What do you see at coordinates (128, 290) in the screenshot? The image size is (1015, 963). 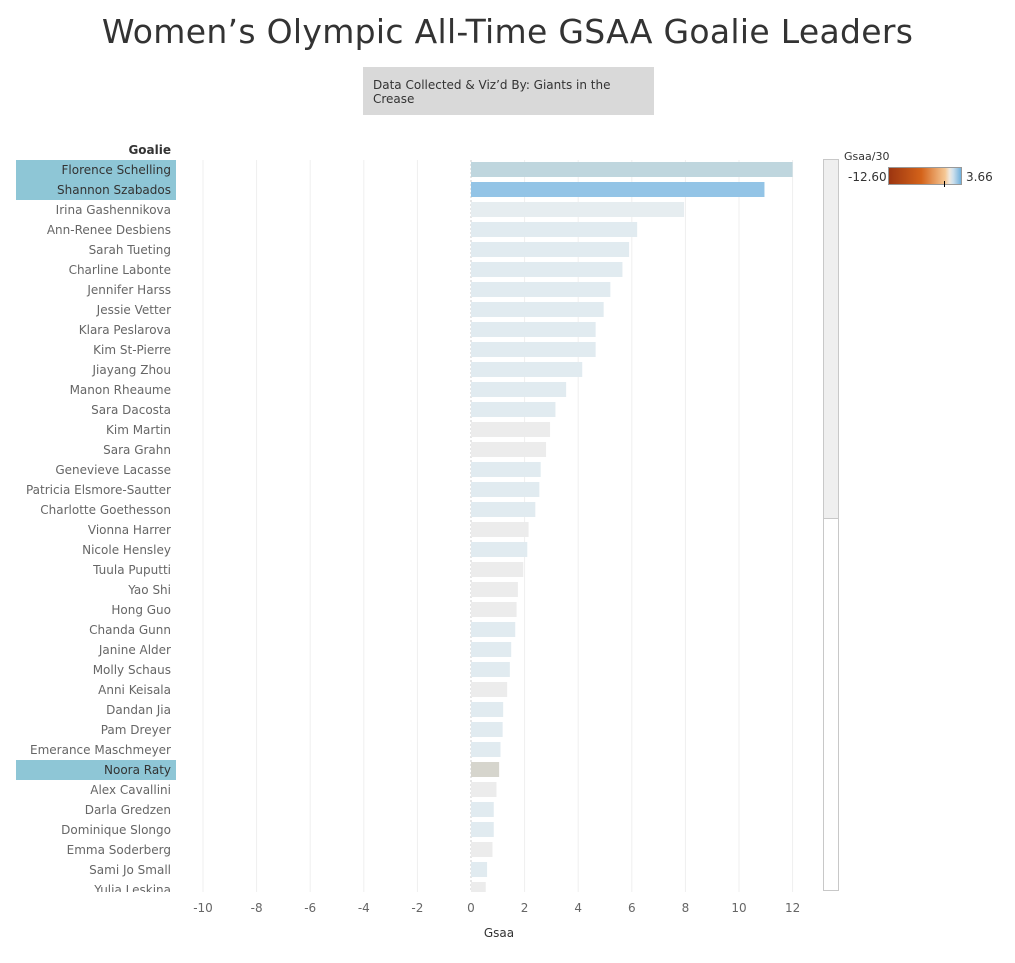 I see `goalie-label: Jennifer Harss` at bounding box center [128, 290].